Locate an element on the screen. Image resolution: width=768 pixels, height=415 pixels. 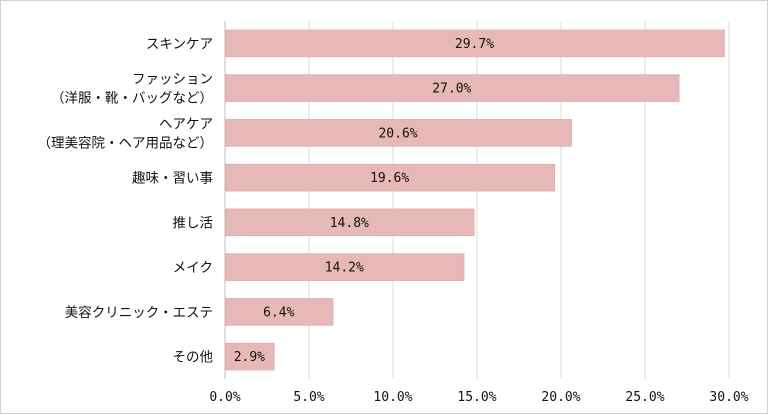
bar-value-label: 19.6% is located at coordinates (389, 178).